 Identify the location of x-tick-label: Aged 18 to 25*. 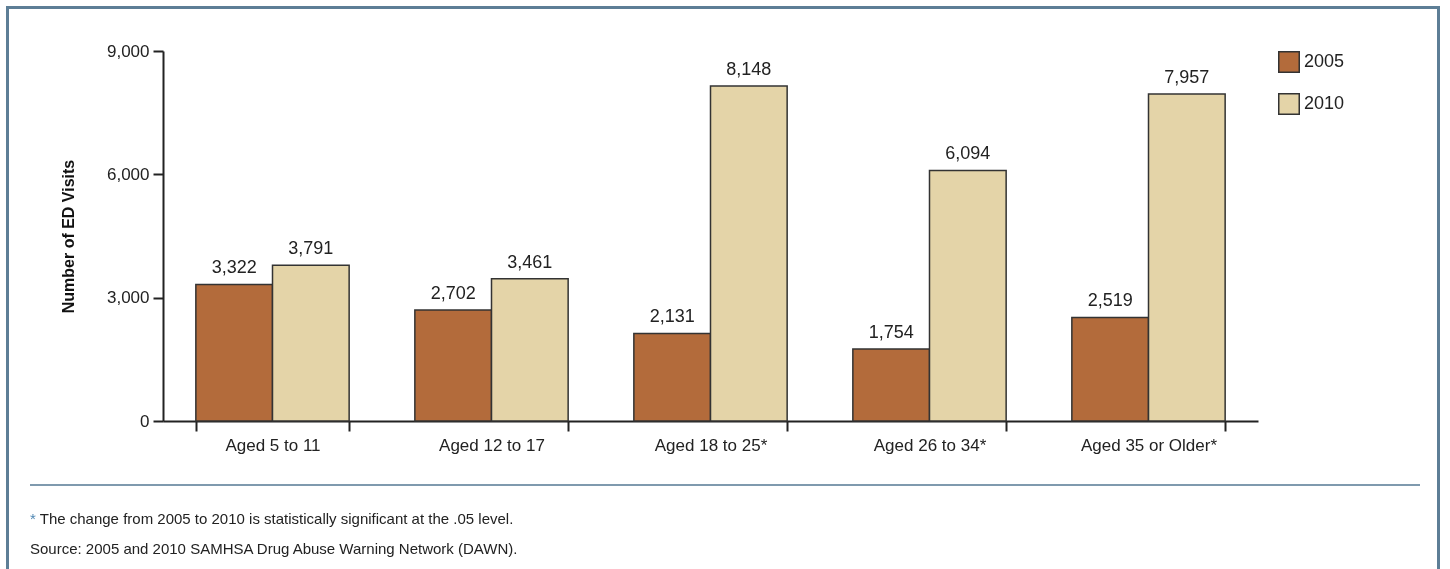
(711, 445).